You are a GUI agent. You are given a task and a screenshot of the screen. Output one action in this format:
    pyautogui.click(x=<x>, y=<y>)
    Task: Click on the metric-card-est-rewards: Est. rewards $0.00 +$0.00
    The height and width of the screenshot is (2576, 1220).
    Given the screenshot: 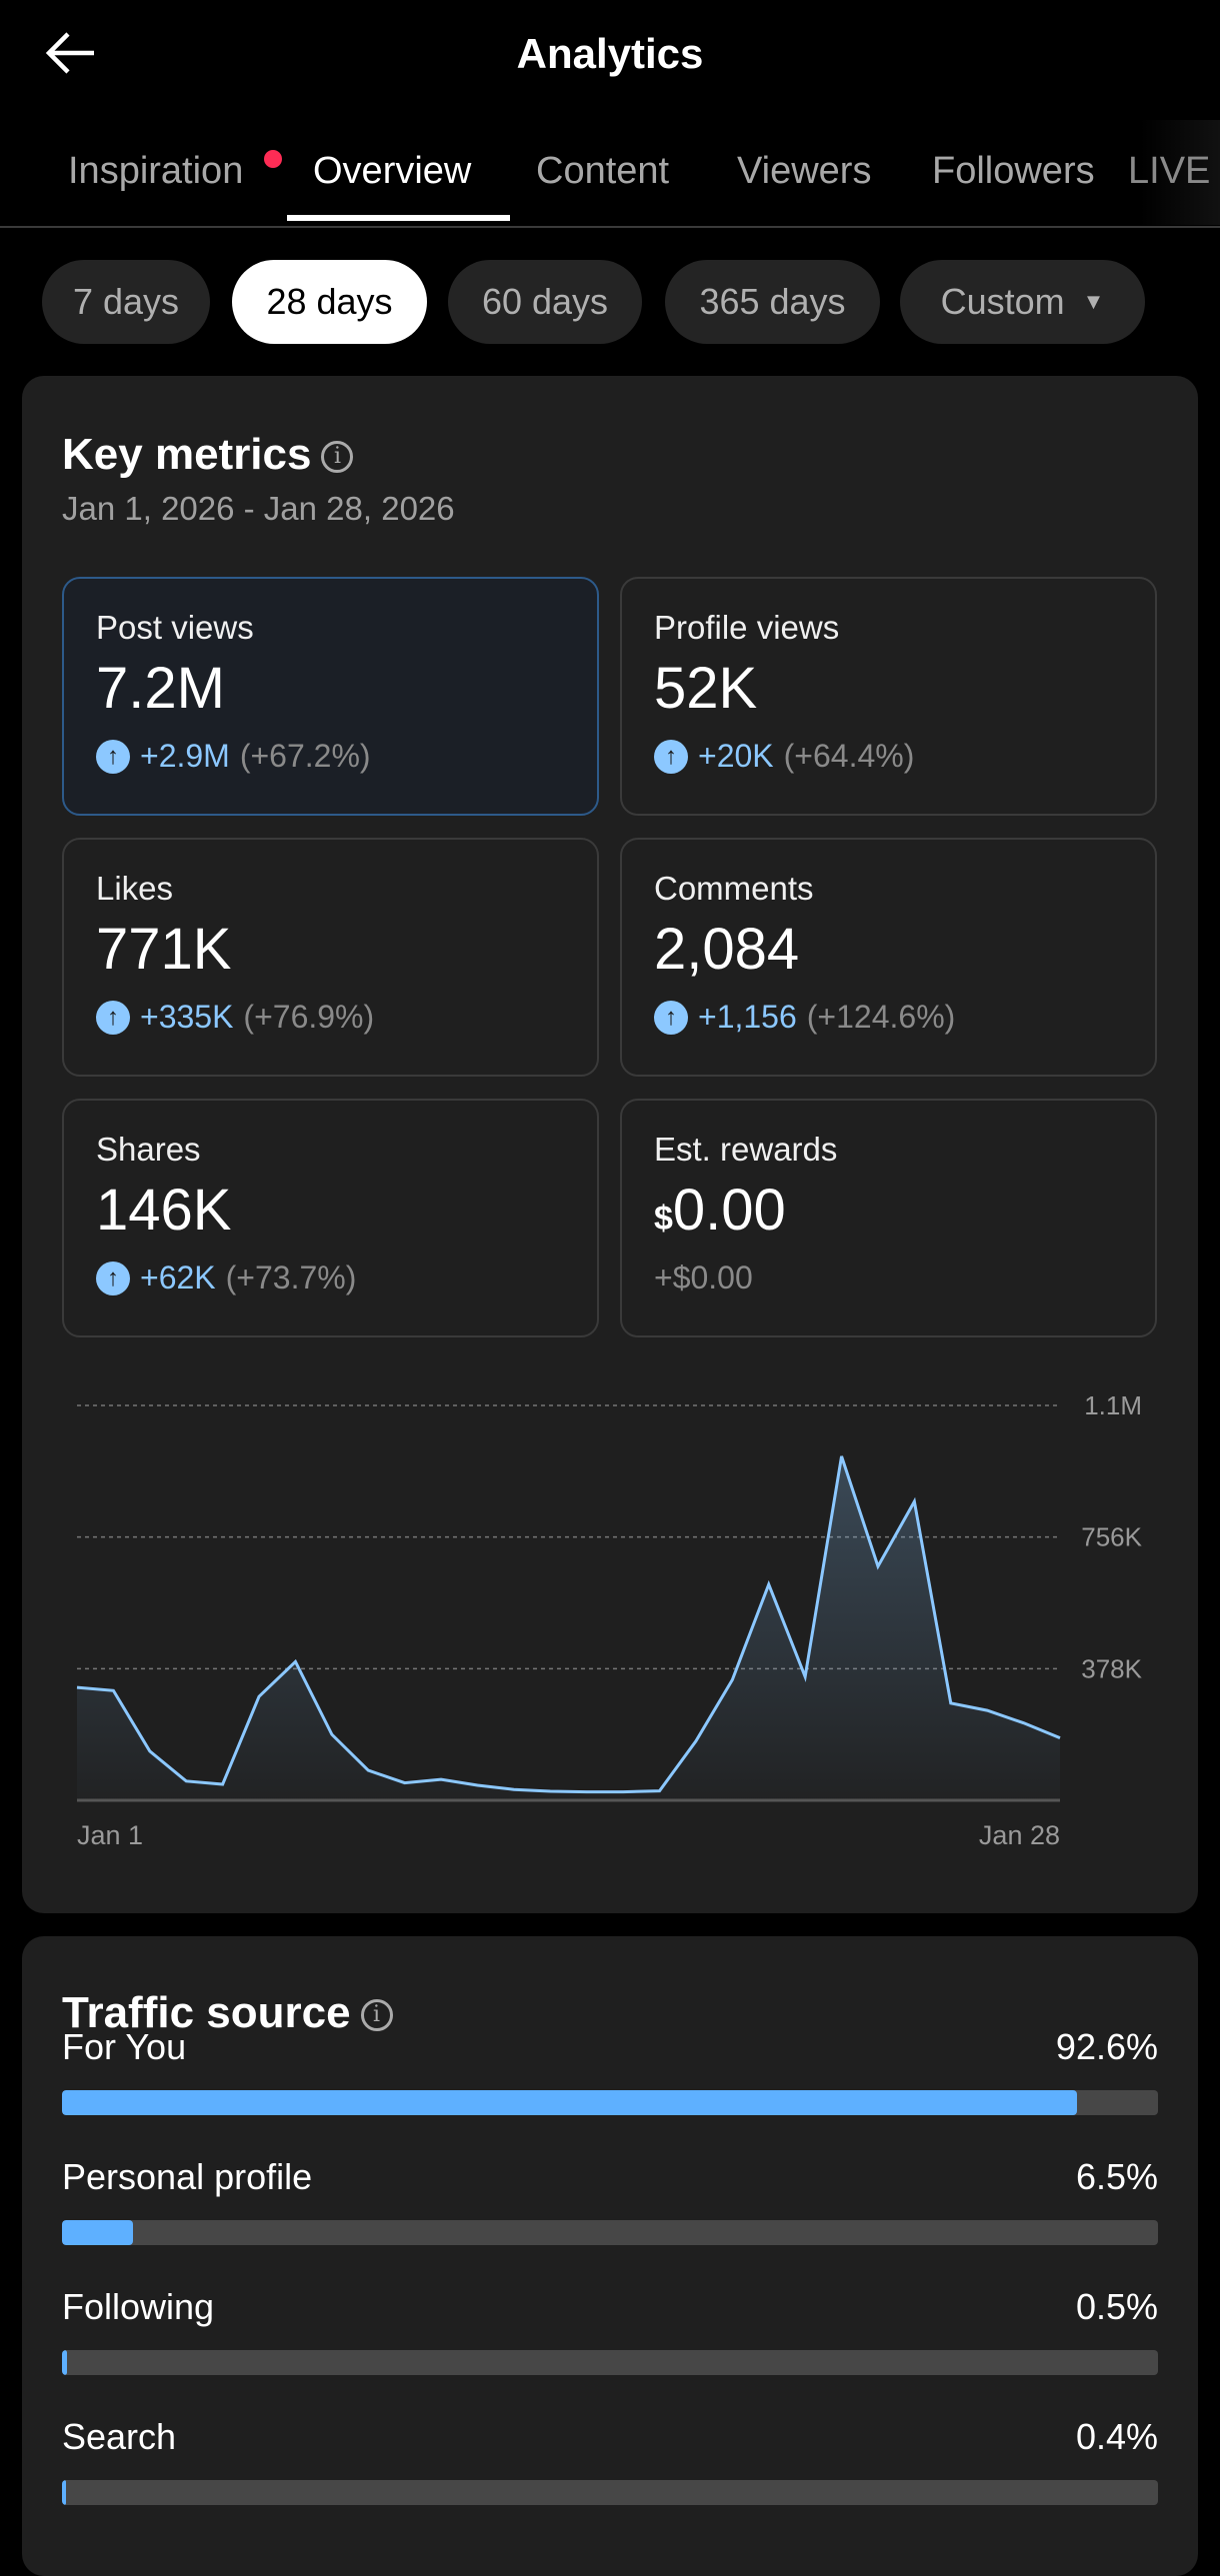 What is the action you would take?
    pyautogui.click(x=888, y=1218)
    